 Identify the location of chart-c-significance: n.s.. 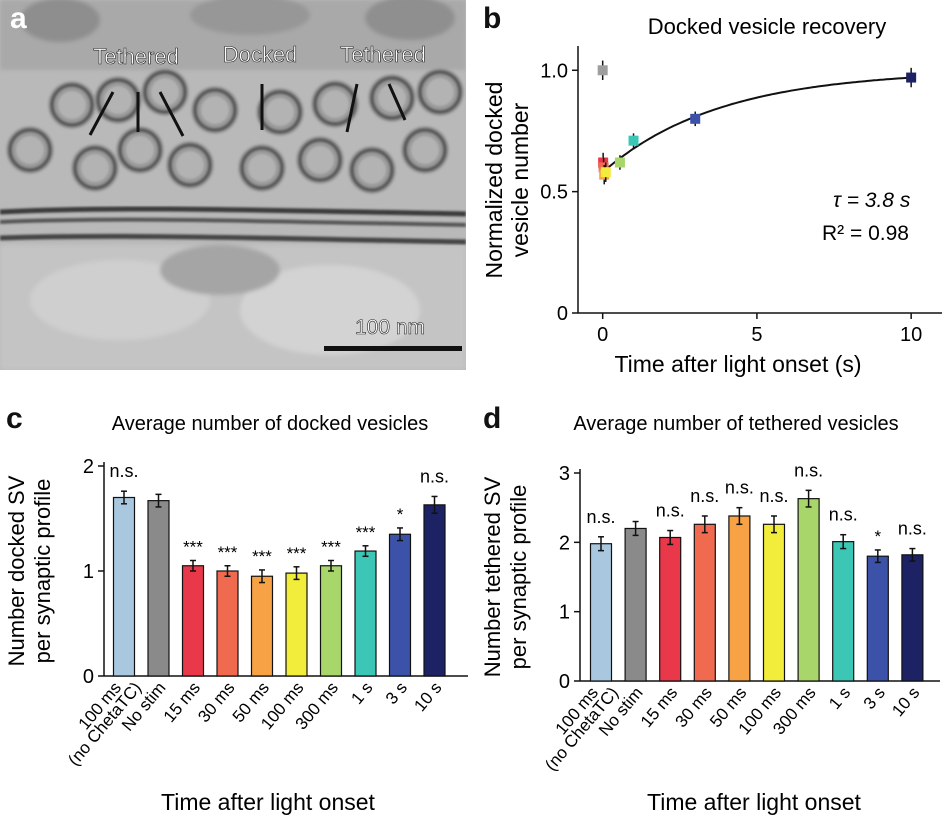
(434, 476).